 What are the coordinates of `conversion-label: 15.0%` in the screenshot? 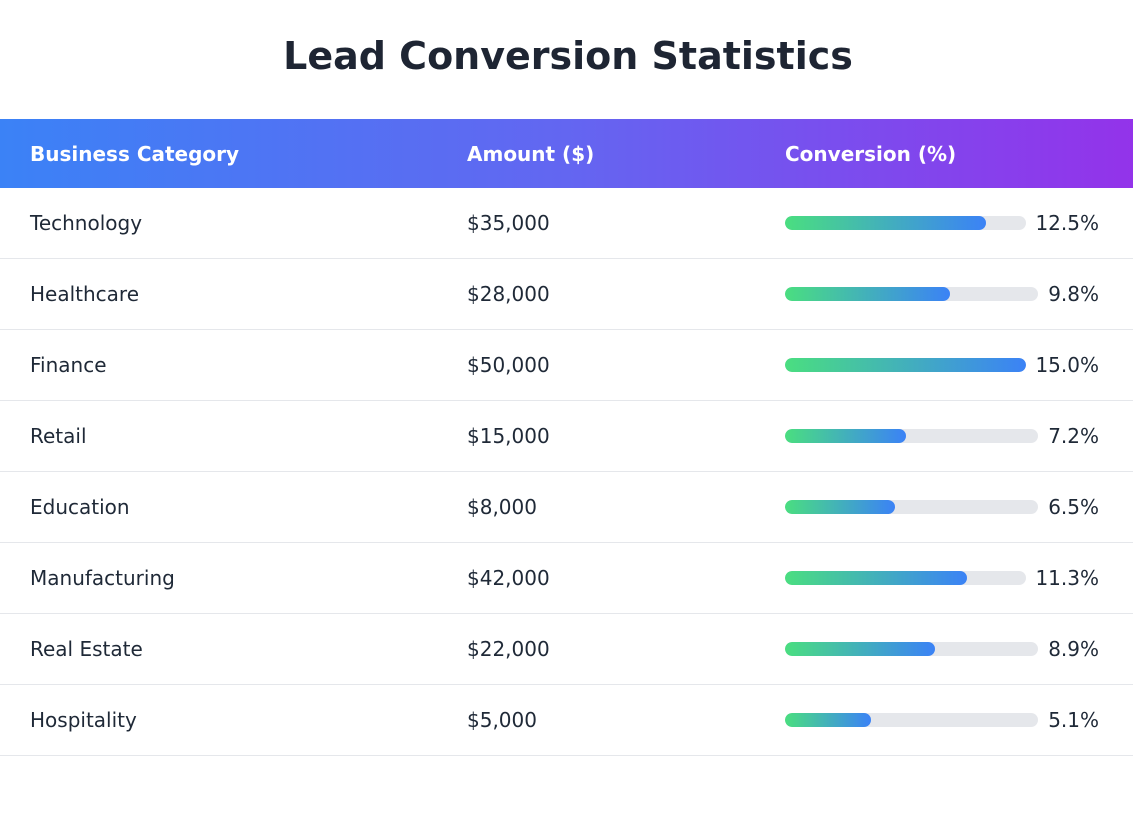 It's located at (1067, 365).